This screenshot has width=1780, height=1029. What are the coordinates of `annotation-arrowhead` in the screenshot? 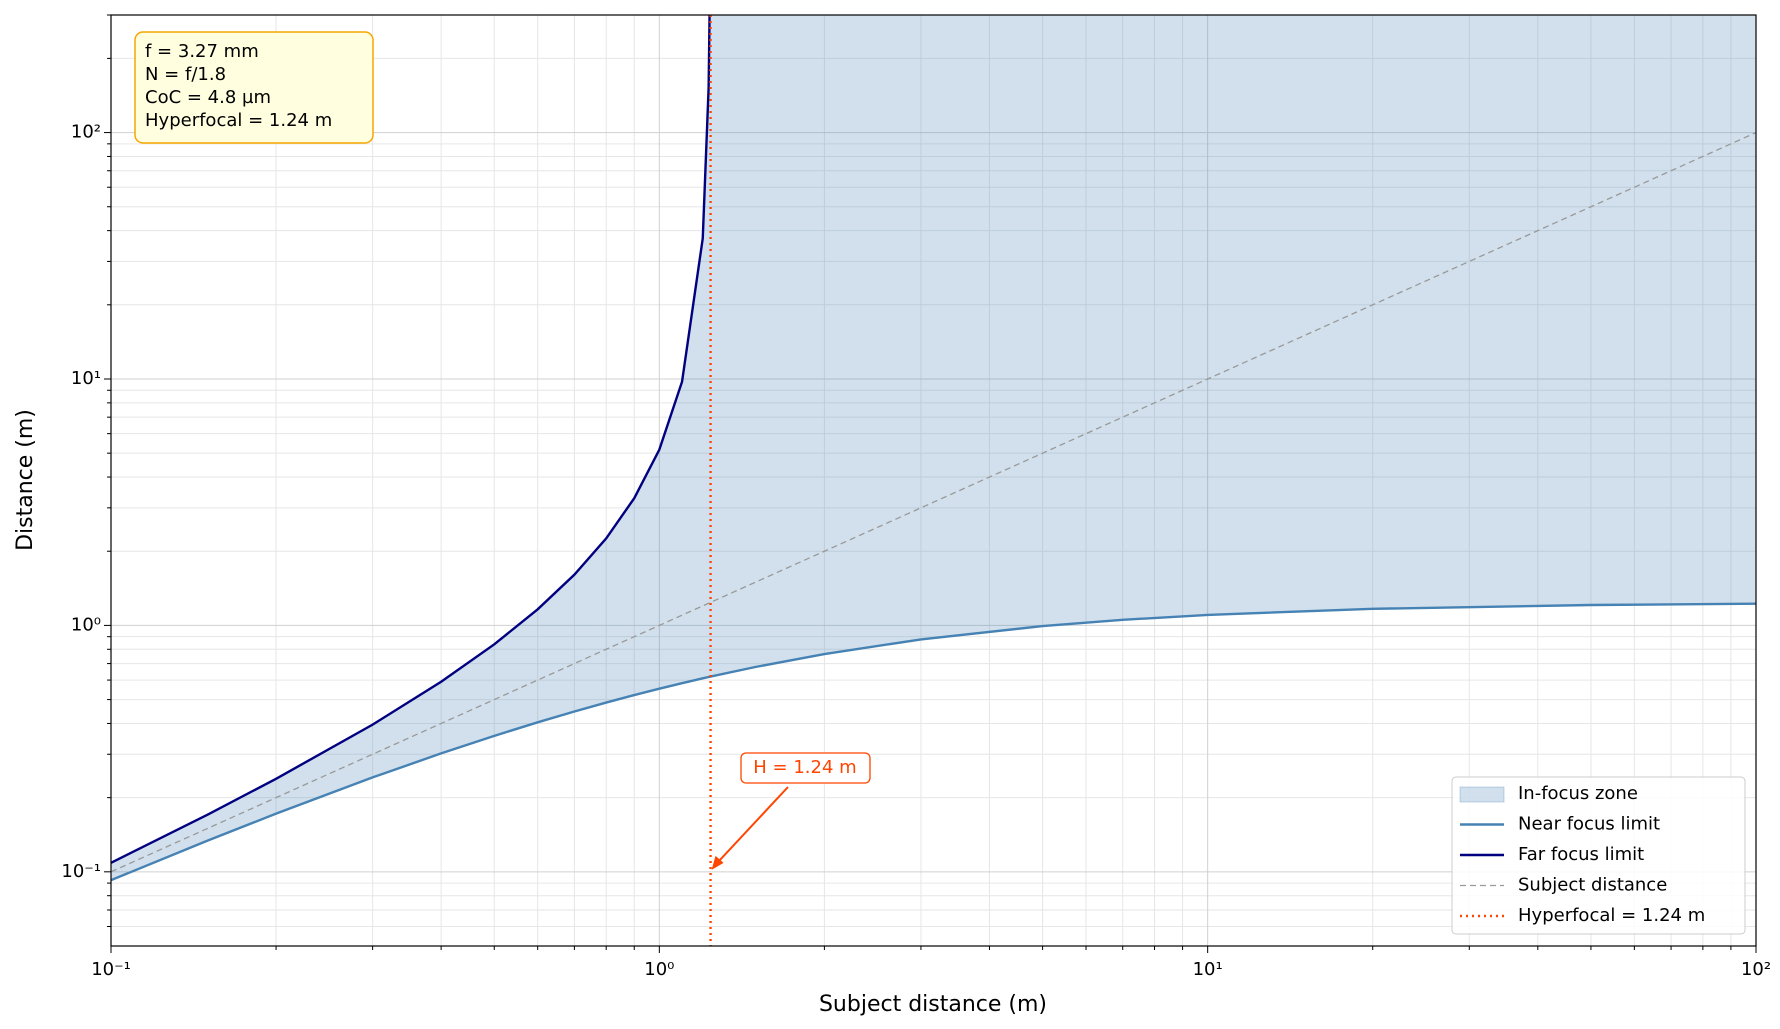 It's located at (717, 862).